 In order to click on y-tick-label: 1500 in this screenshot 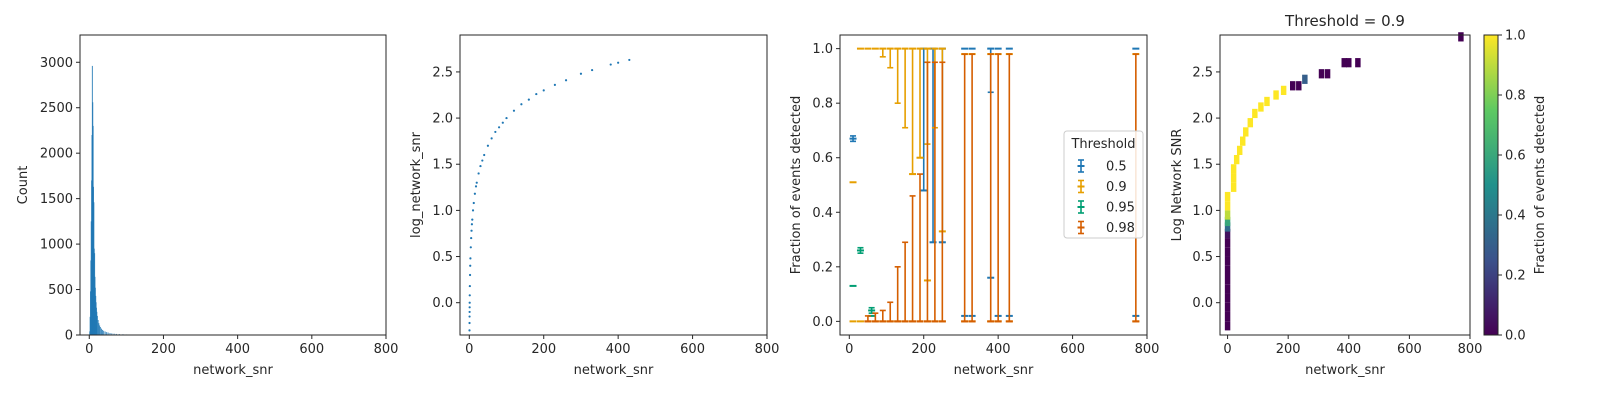, I will do `click(56, 199)`.